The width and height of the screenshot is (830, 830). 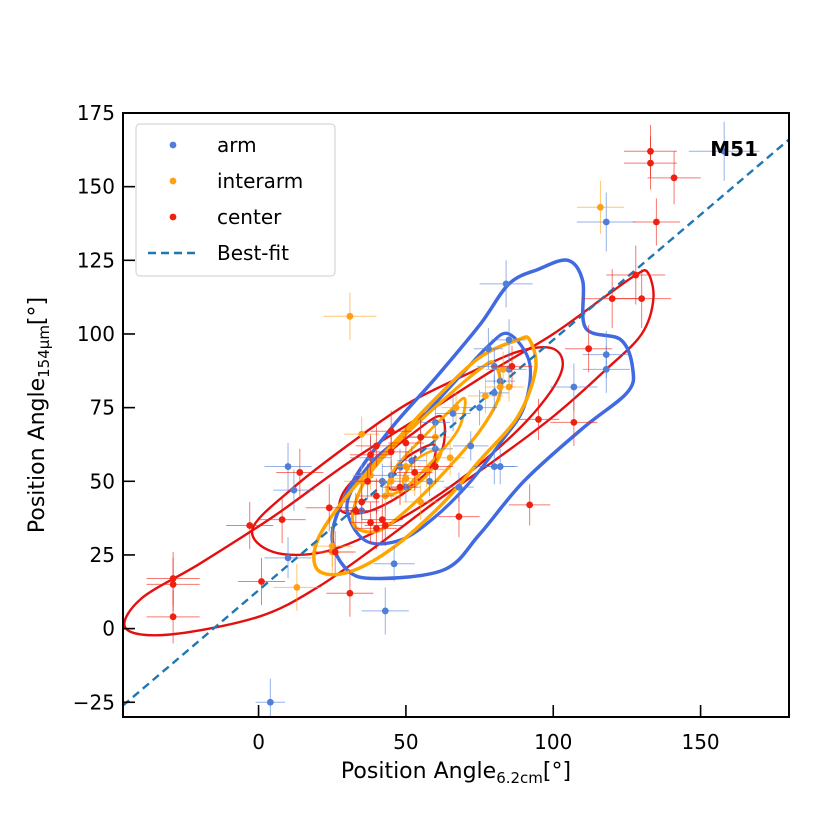 I want to click on contour-arm-outer, so click(x=483, y=419).